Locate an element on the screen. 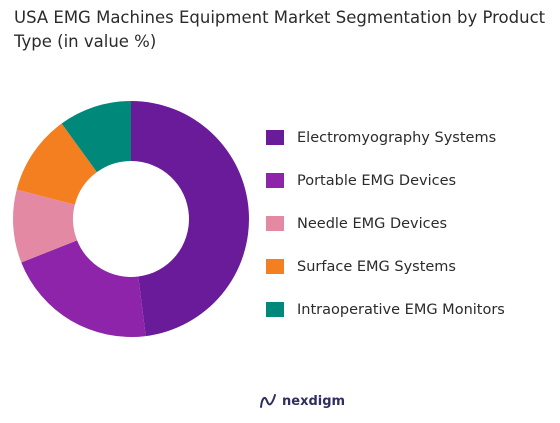 This screenshot has height=423, width=560. legend-item-surface-emg-systems: Surface EMG Systems is located at coordinates (385, 266).